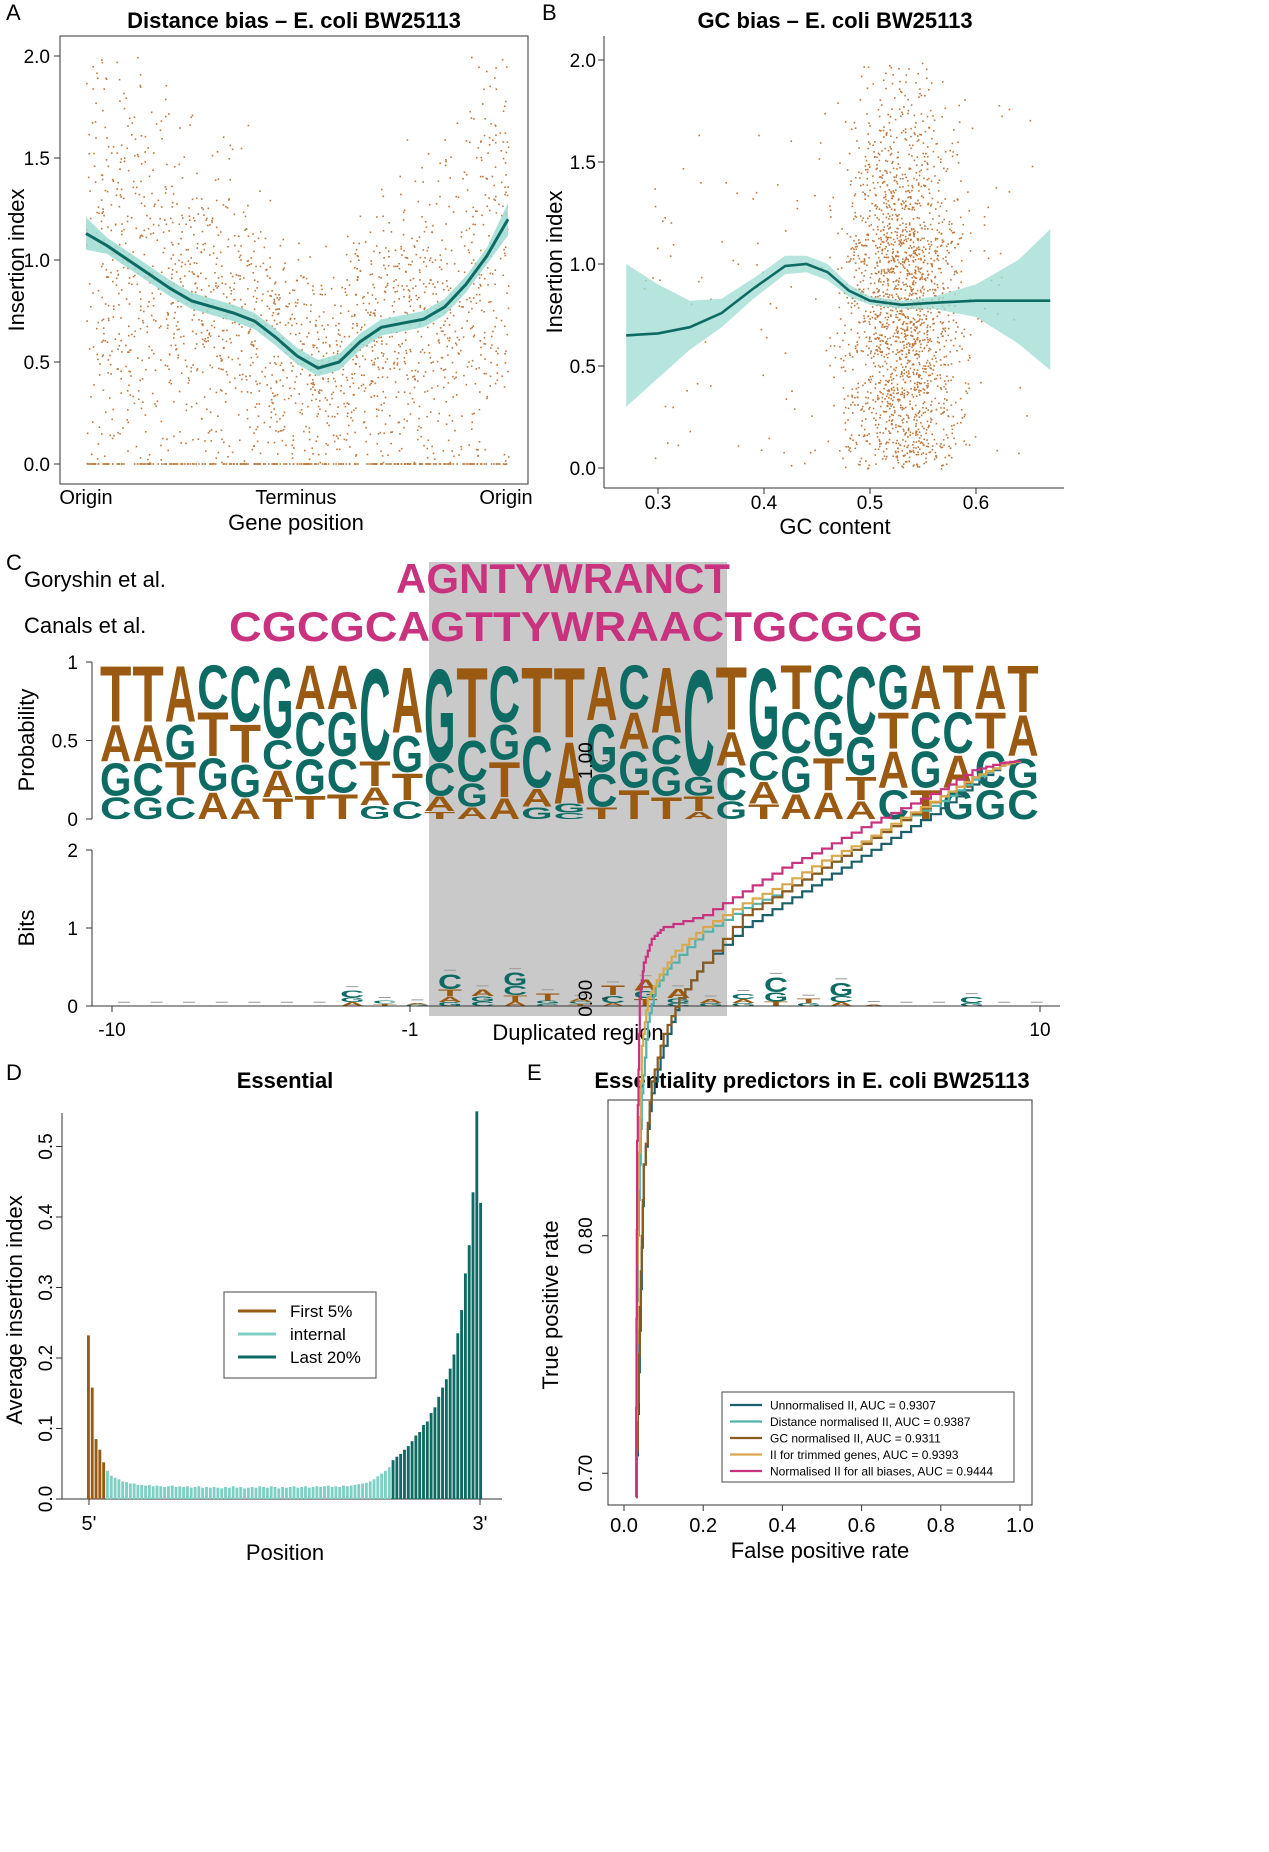  Describe the element at coordinates (359, 1491) in the screenshot. I see `bar` at that location.